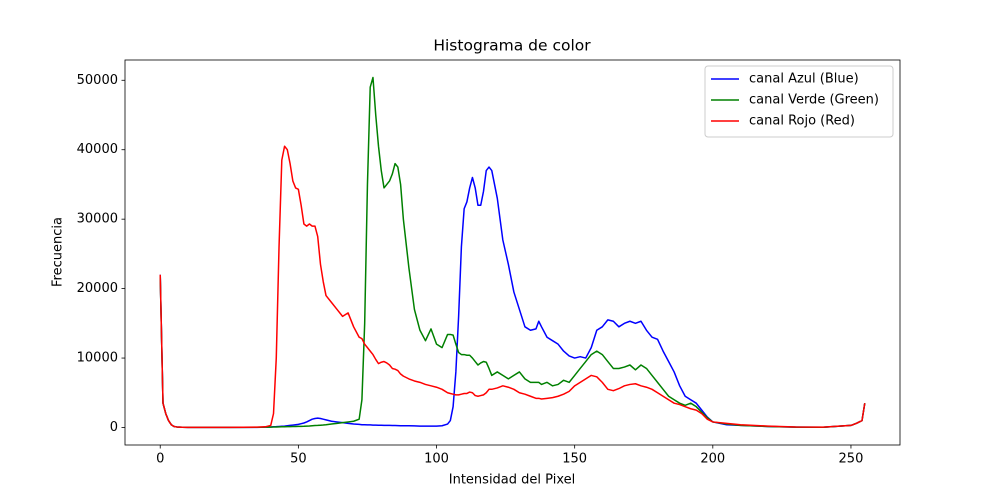 The height and width of the screenshot is (500, 1000). Describe the element at coordinates (804, 79) in the screenshot. I see `legend-label: canal Azul (Blue)` at that location.